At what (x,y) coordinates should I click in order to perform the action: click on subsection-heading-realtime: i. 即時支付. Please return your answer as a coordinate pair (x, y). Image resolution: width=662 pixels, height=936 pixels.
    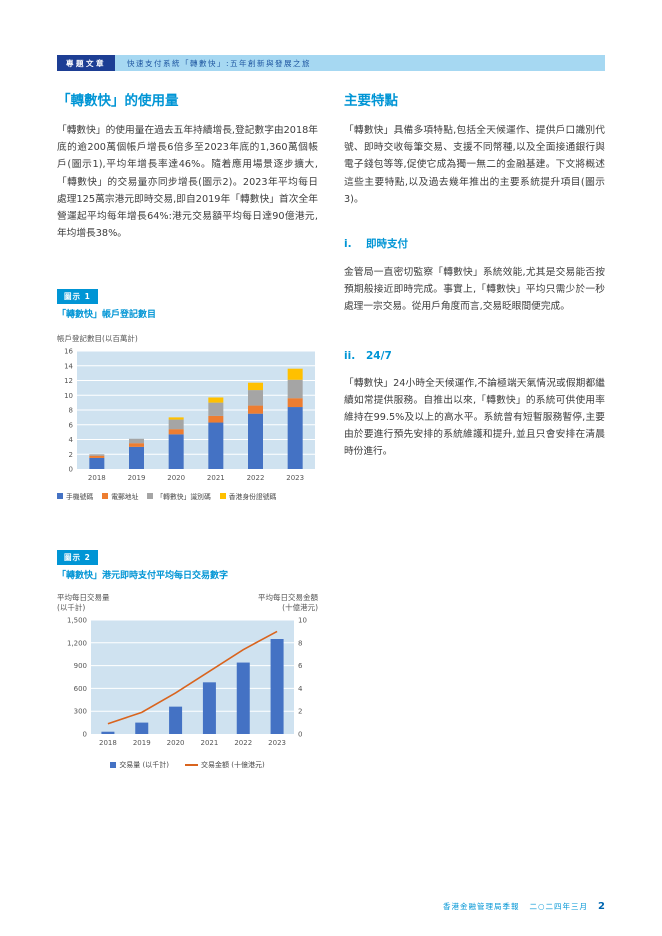
    Looking at the image, I should click on (474, 243).